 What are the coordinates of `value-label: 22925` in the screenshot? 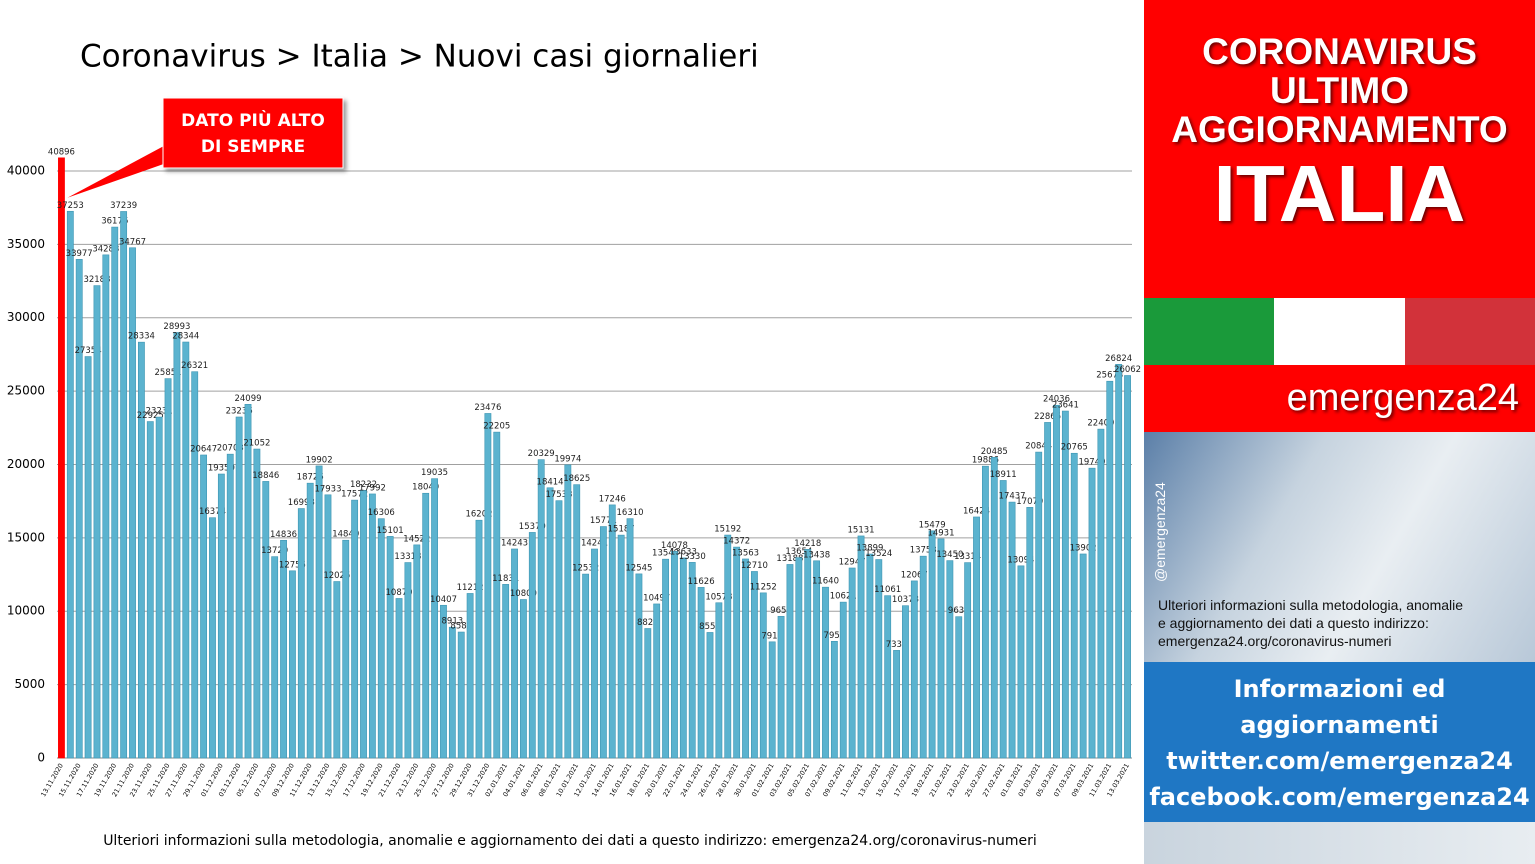 It's located at (150, 416).